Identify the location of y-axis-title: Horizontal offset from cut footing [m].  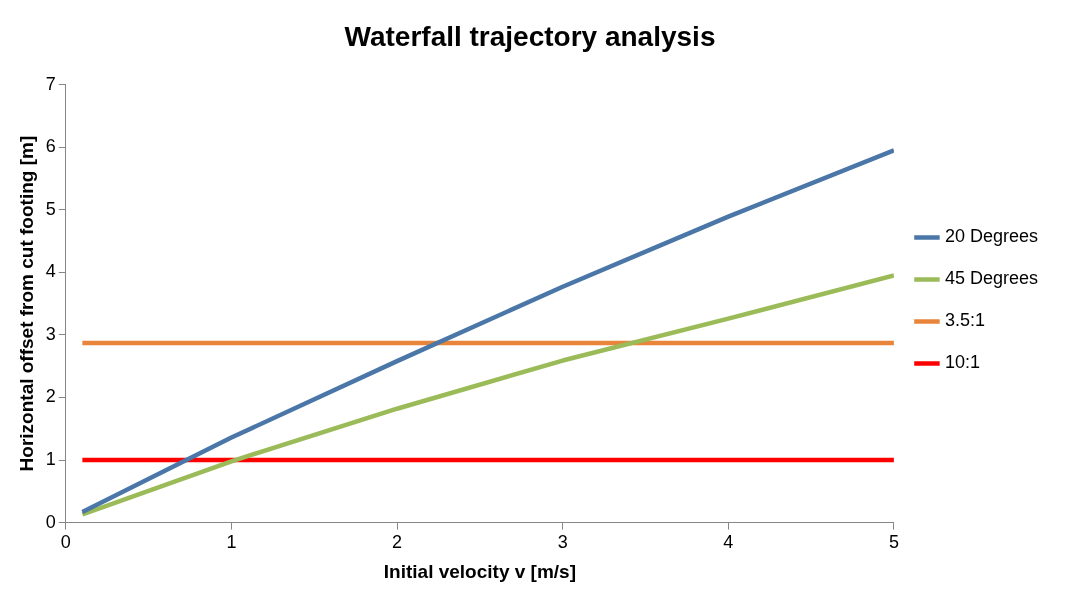
(26, 303).